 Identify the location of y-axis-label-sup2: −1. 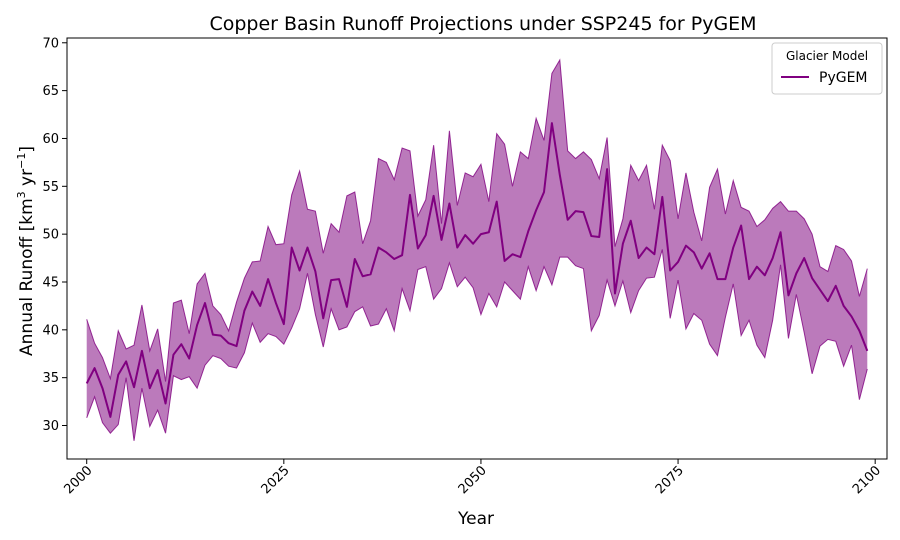
(21, 161).